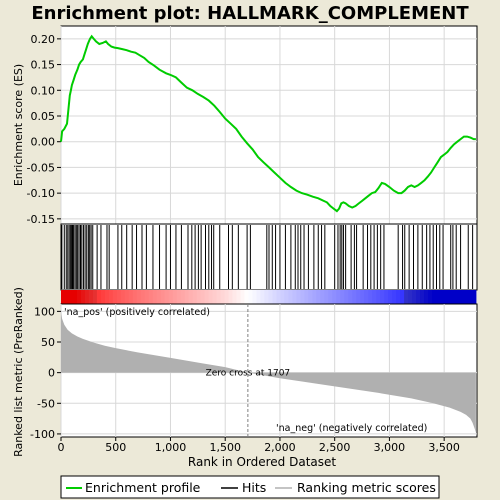 This screenshot has height=500, width=500. What do you see at coordinates (280, 447) in the screenshot?
I see `x-tick-label: 2,000` at bounding box center [280, 447].